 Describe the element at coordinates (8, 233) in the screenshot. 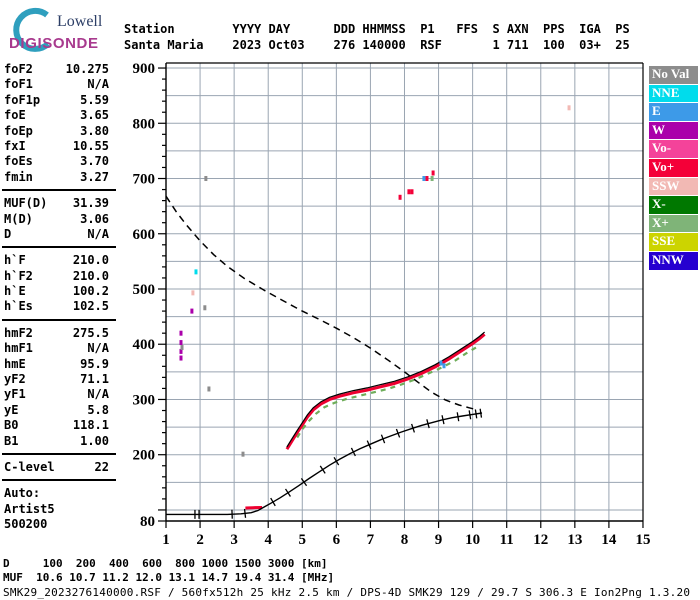

I see `param-label: D` at that location.